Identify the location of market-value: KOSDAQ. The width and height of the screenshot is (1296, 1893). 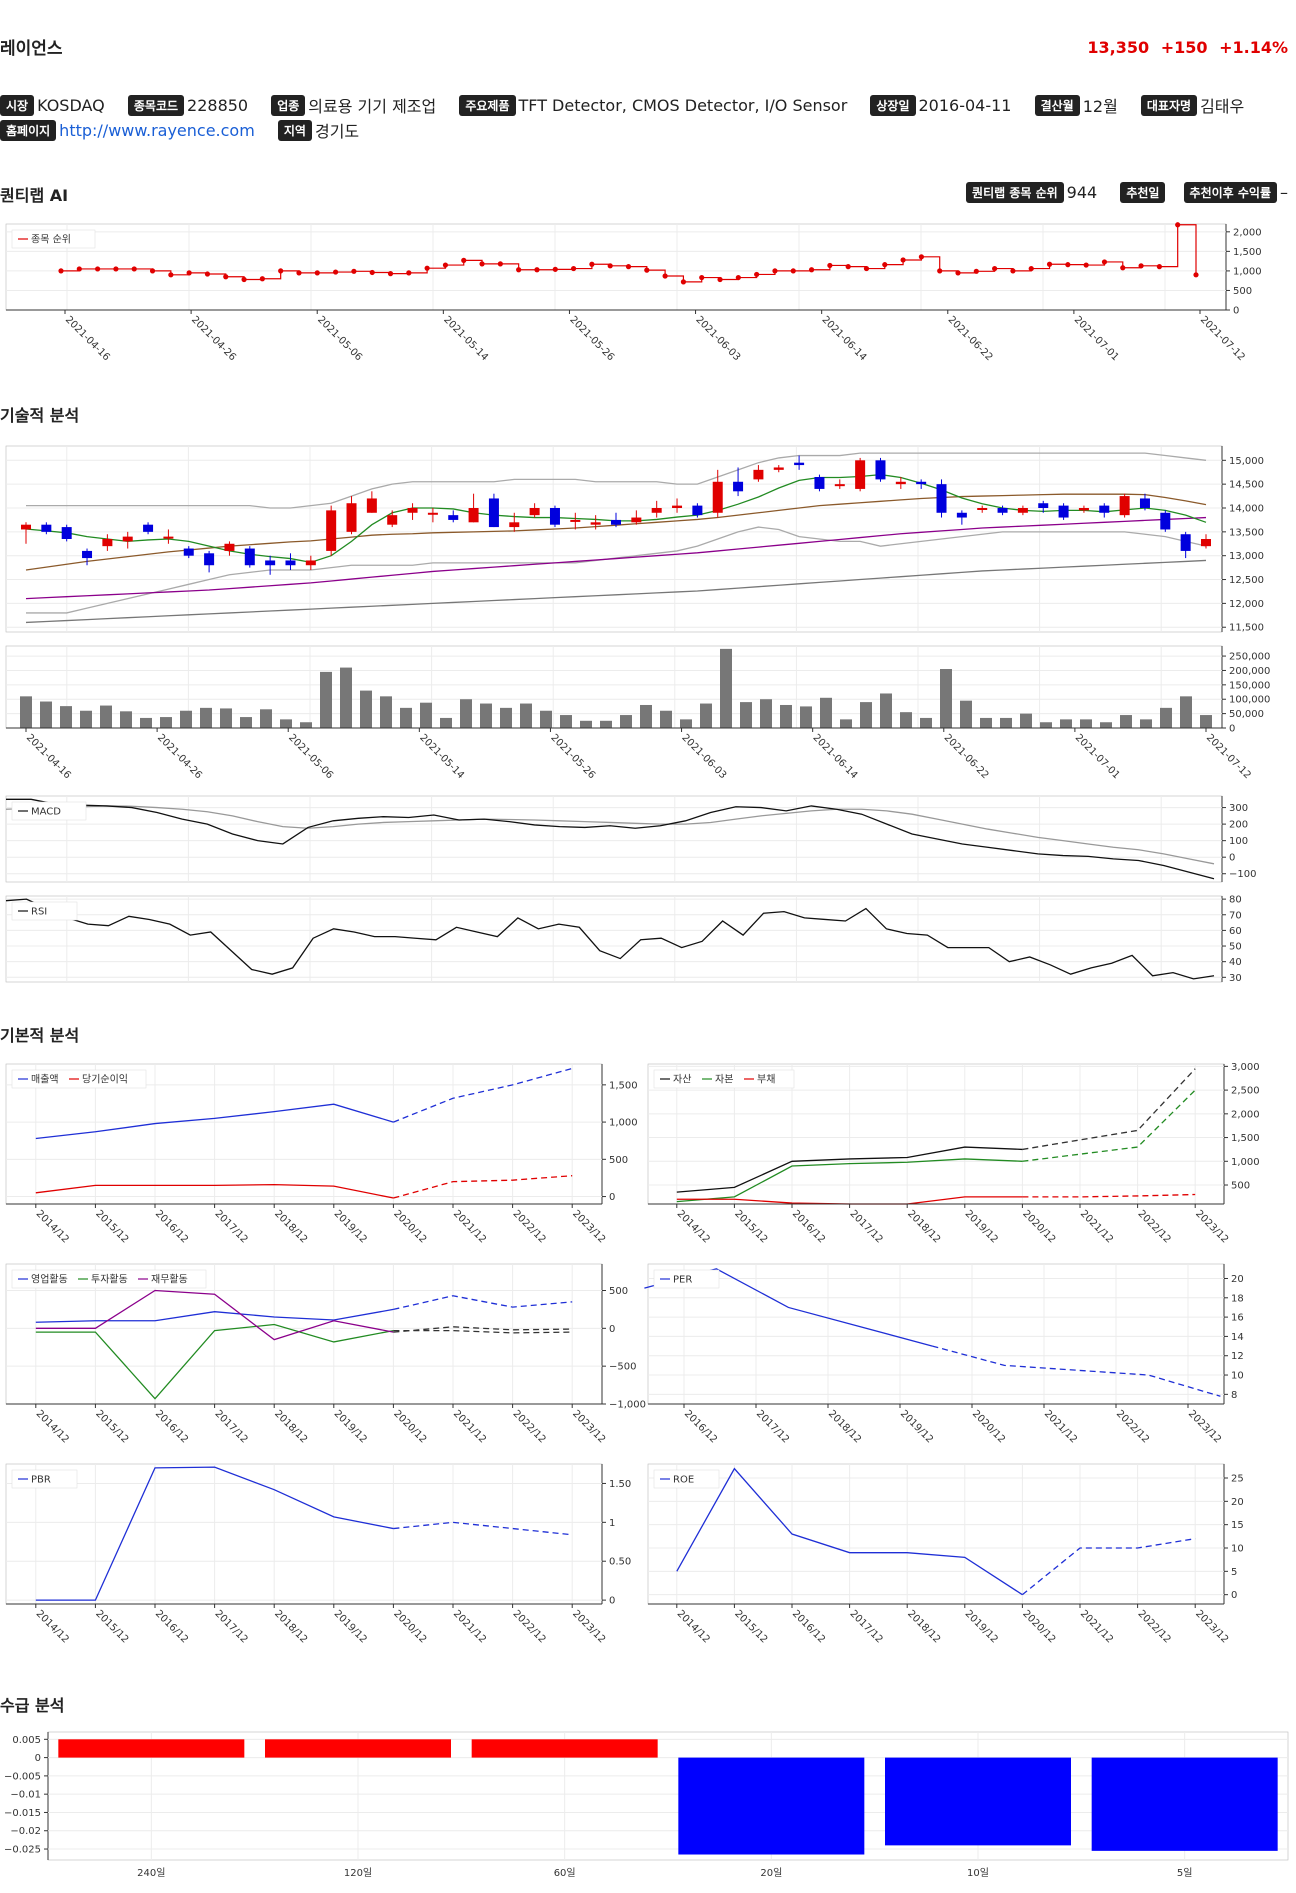
(71, 105).